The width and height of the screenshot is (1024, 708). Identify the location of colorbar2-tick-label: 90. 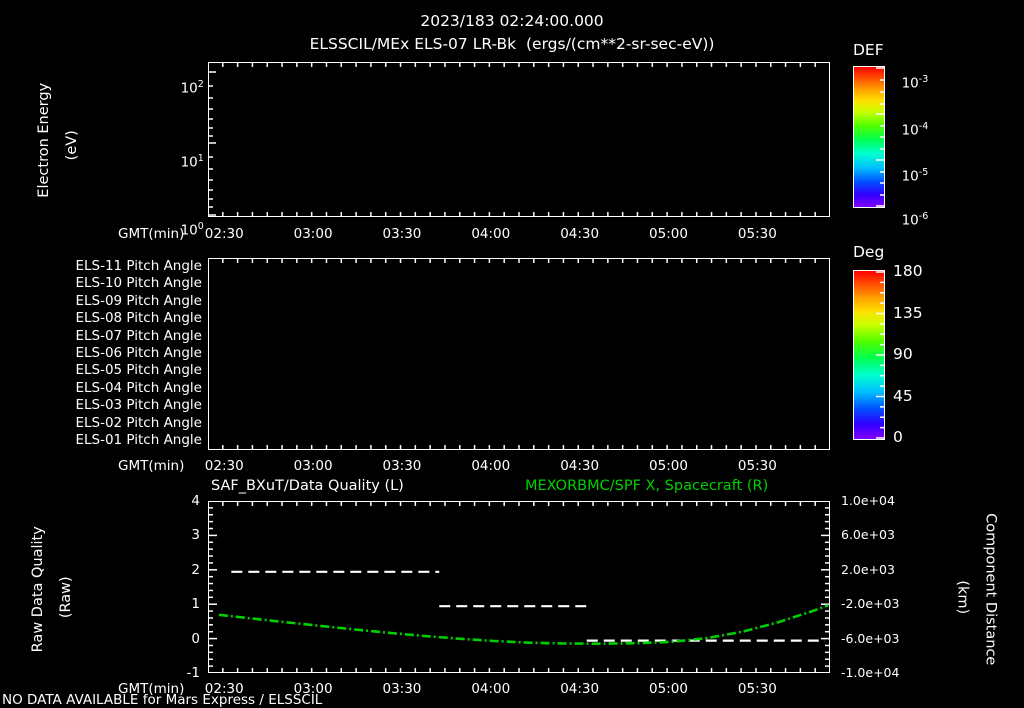
(903, 354).